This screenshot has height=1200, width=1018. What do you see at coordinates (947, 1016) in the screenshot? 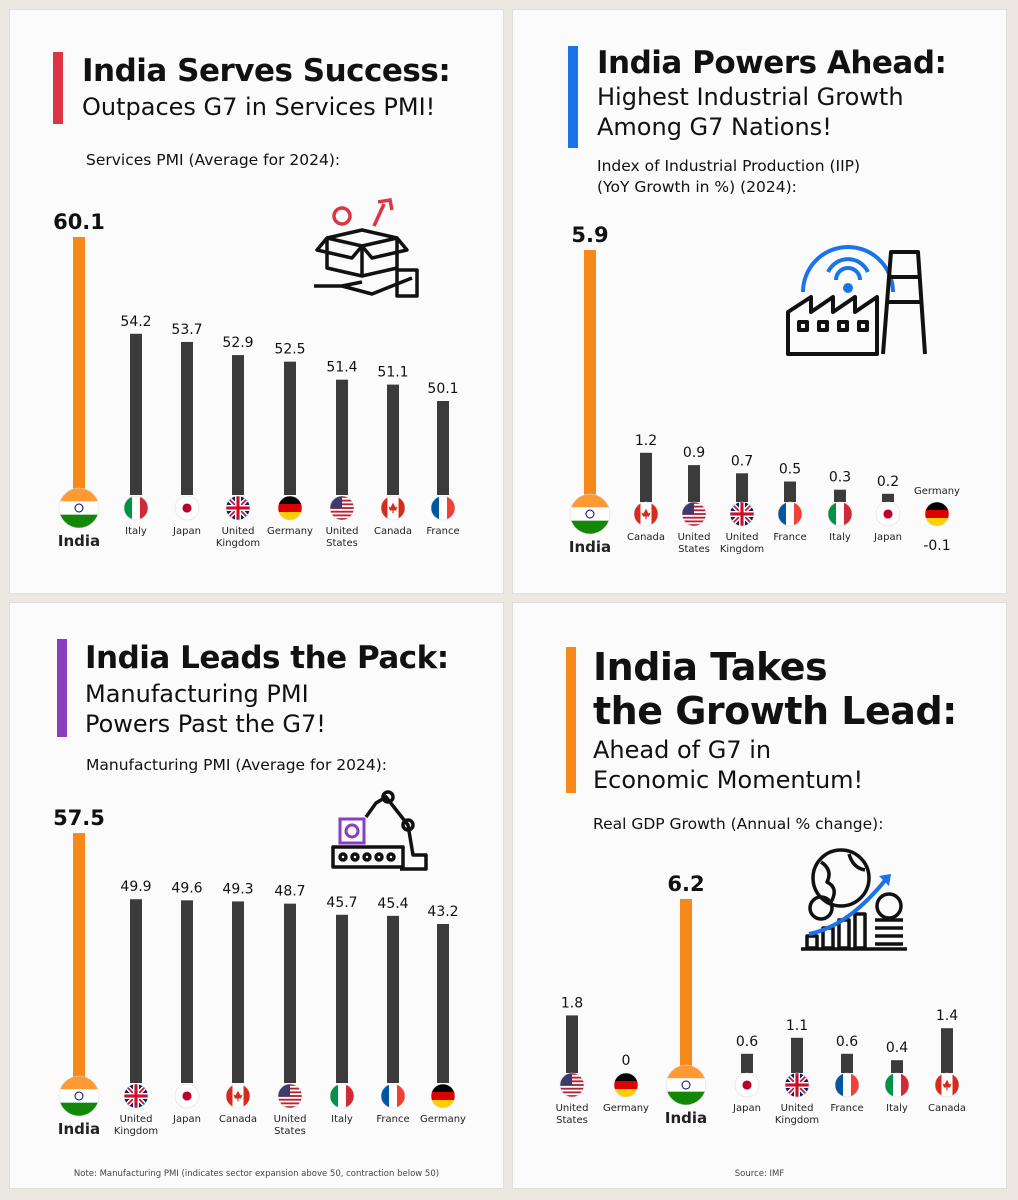
I see `value-label-canada: 1.4` at bounding box center [947, 1016].